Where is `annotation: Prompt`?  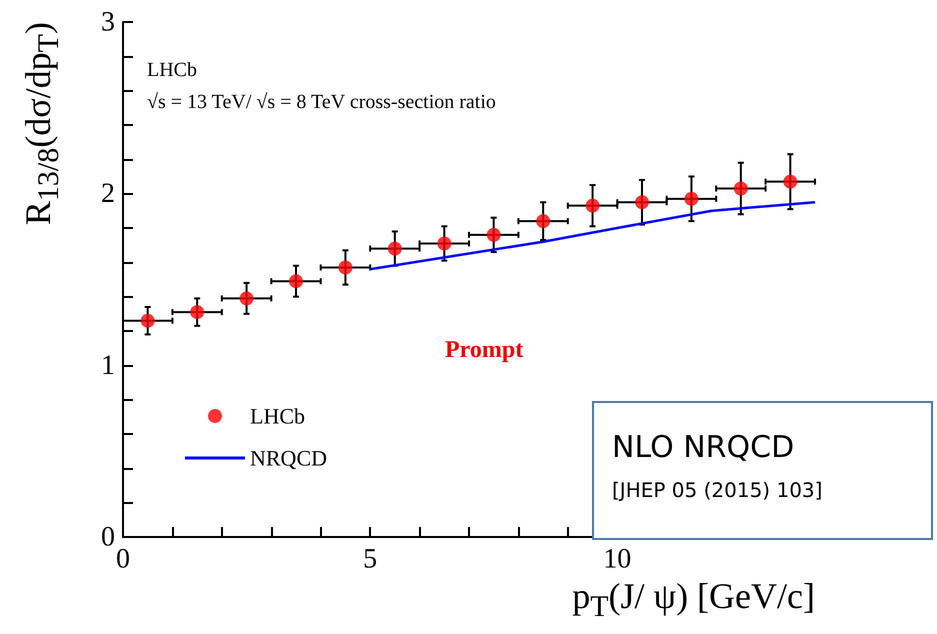
annotation: Prompt is located at coordinates (484, 350).